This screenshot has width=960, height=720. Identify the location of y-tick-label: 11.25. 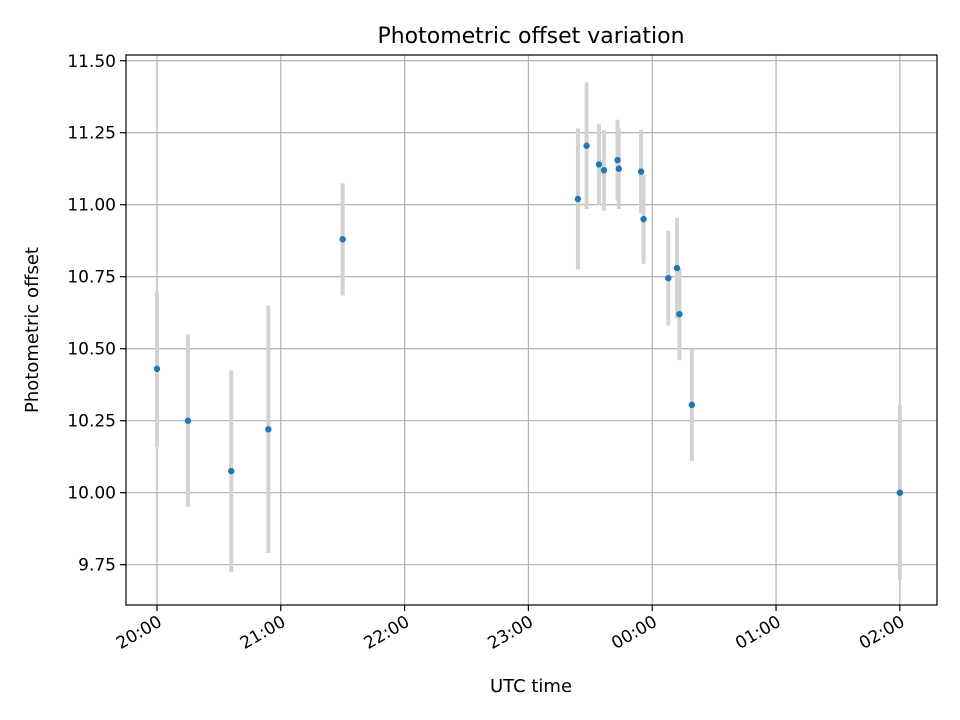
(91, 134).